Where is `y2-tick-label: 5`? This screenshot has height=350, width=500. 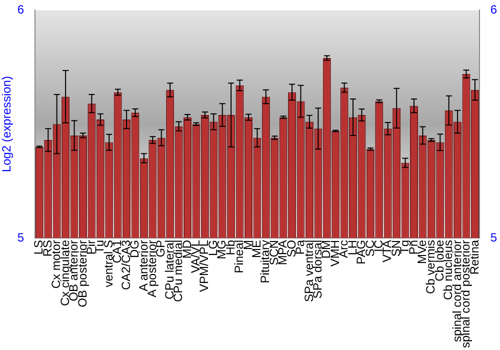
y2-tick-label: 5 is located at coordinates (494, 237).